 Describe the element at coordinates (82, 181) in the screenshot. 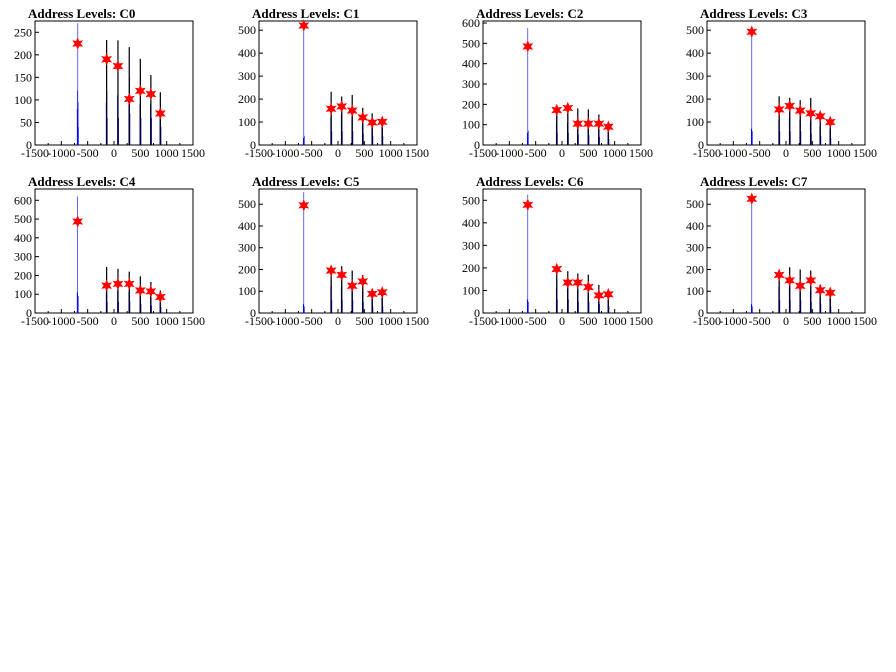

I see `panel-title: Address Levels: C4` at that location.